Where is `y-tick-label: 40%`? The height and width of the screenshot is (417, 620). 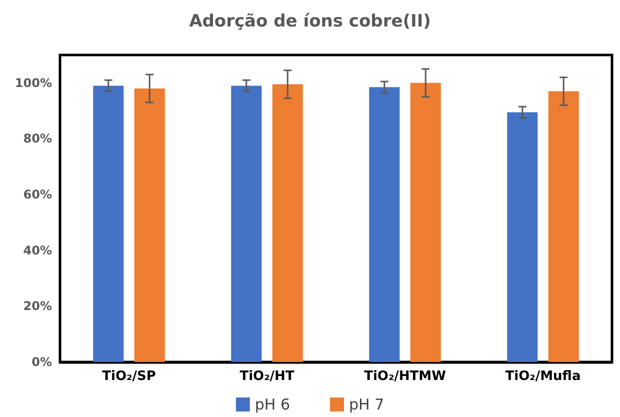 y-tick-label: 40% is located at coordinates (37, 250).